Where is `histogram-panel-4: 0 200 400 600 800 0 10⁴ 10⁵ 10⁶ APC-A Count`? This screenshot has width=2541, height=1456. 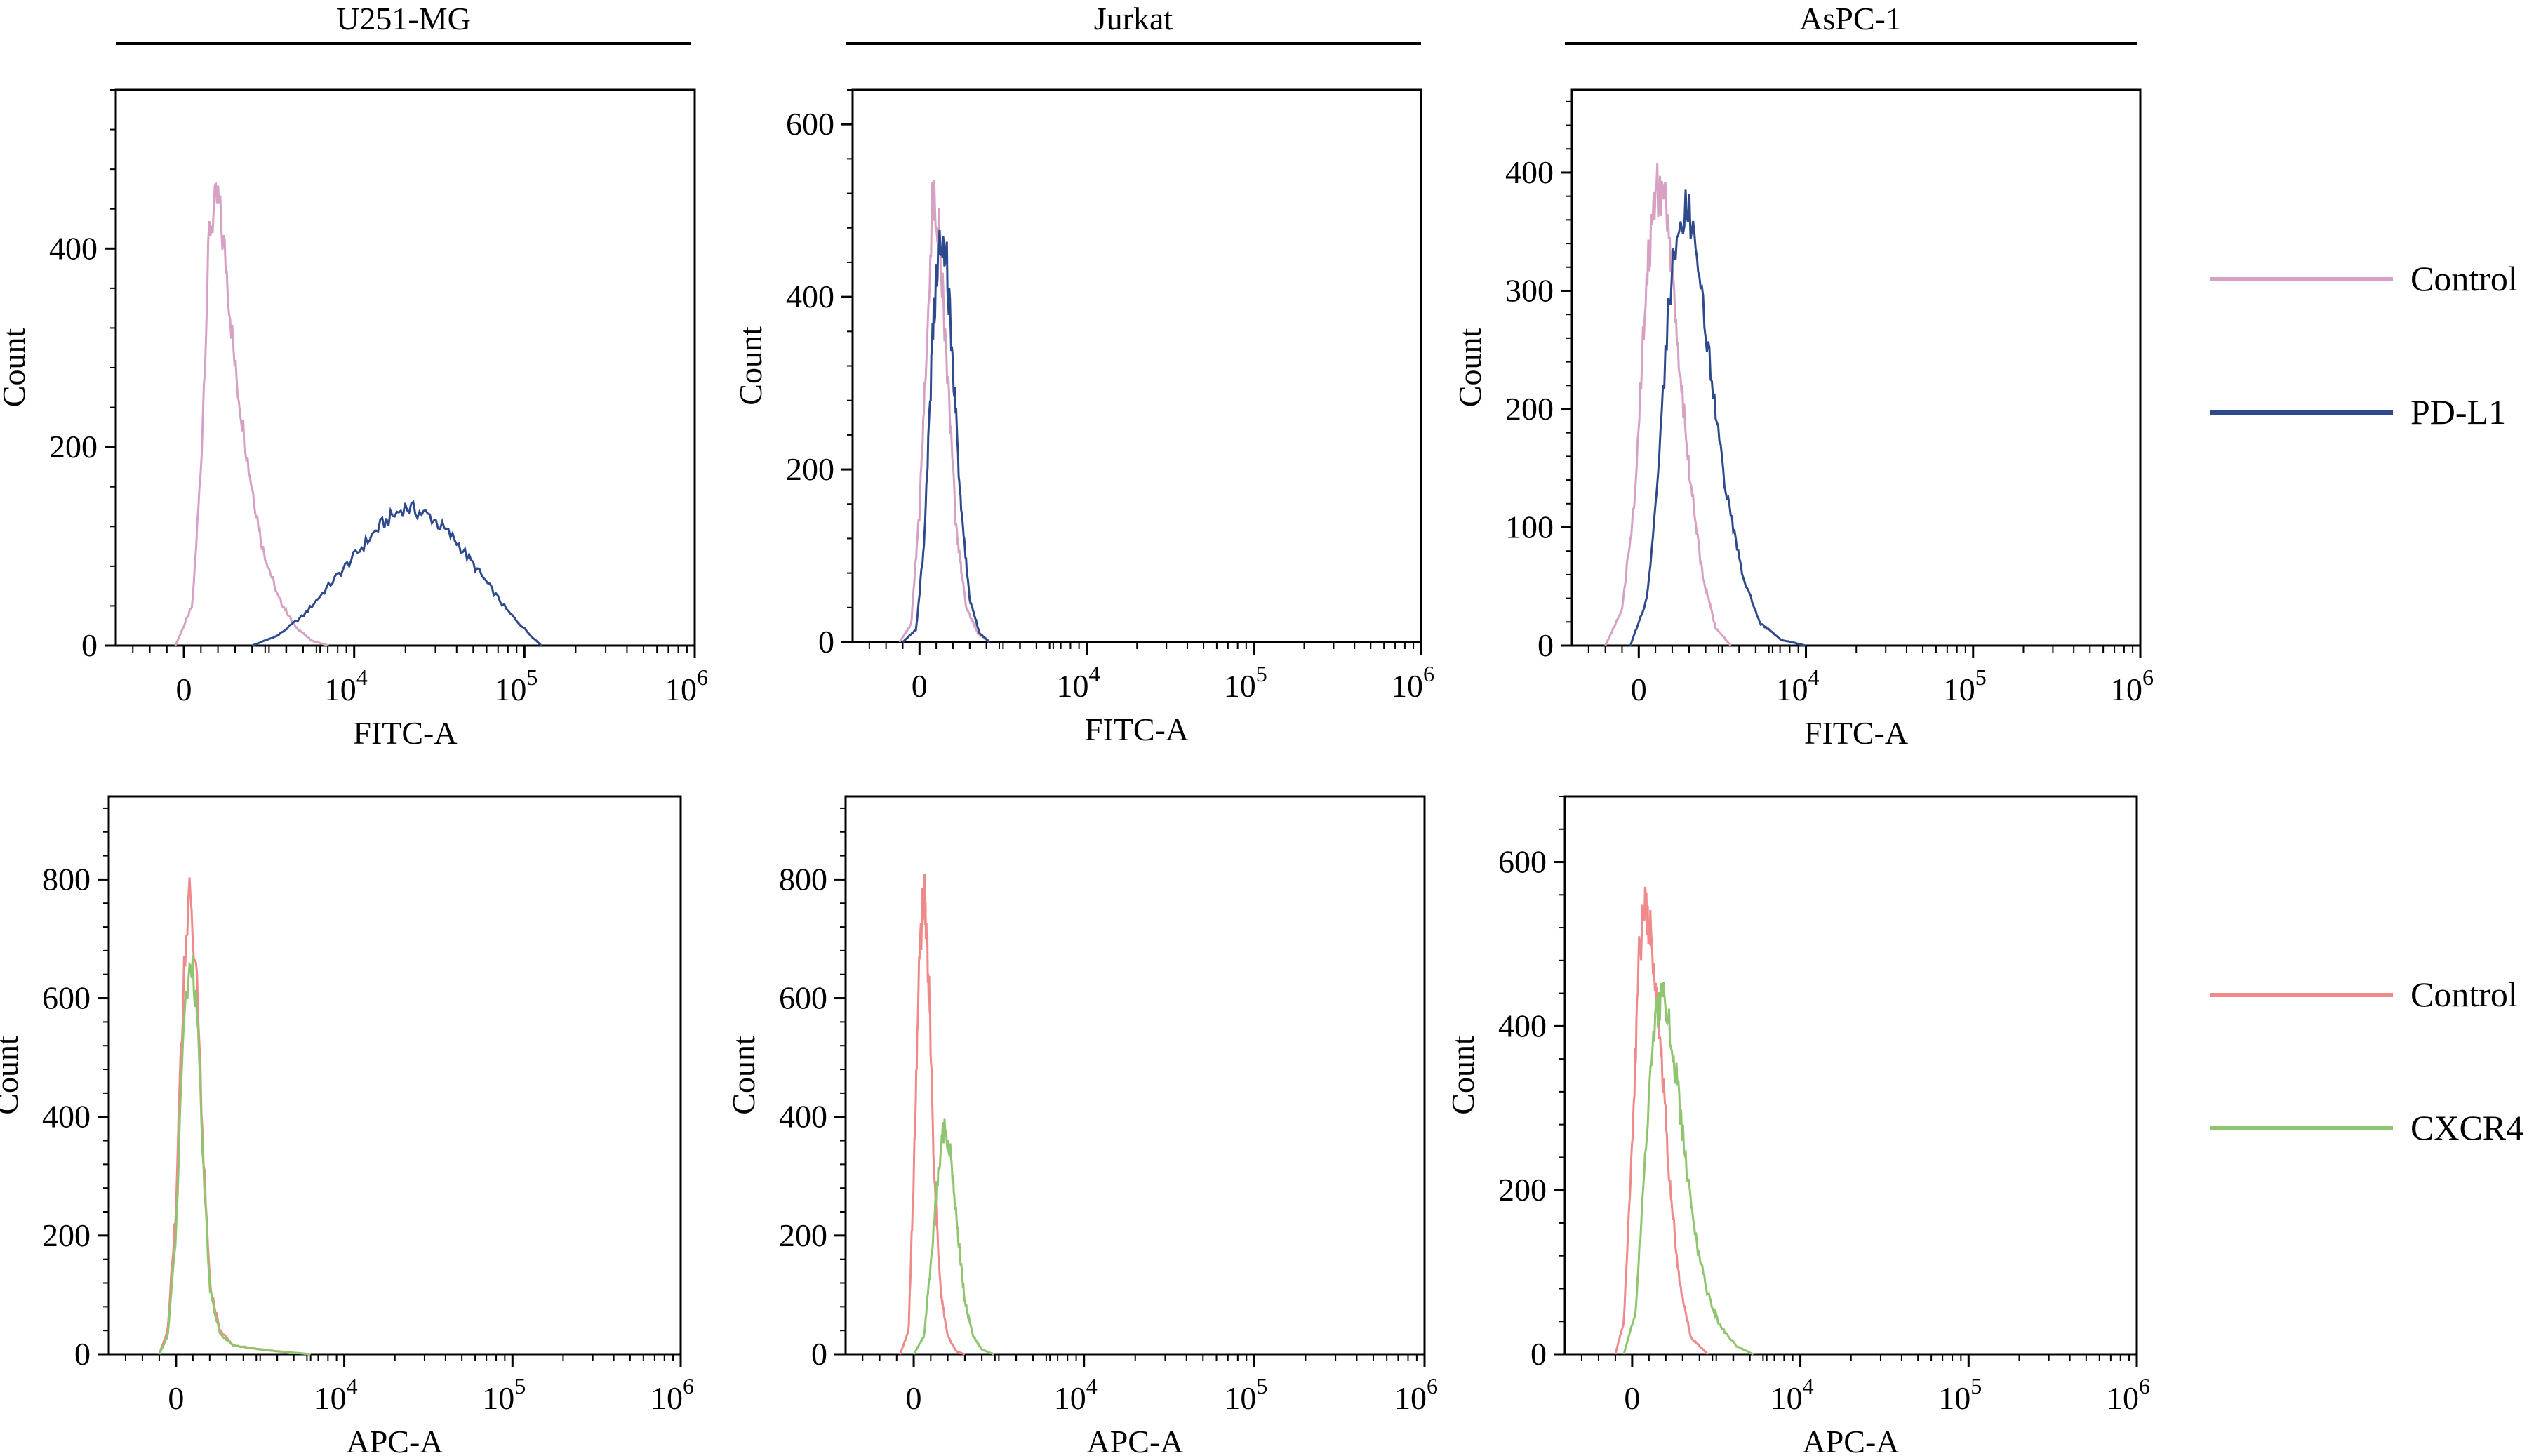
histogram-panel-4: 0 200 400 600 800 0 10⁴ 10⁵ 10⁶ APC-A Count is located at coordinates (1082, 1126).